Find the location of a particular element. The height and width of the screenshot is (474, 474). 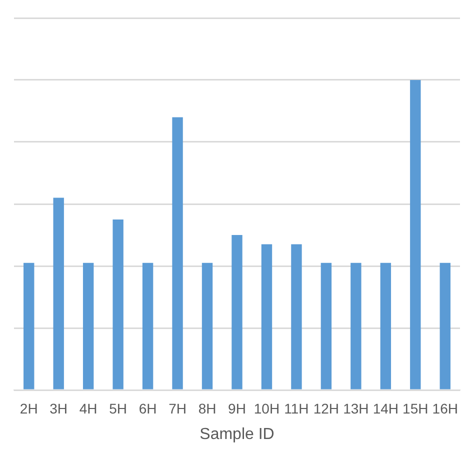

x-tick-label: 16H is located at coordinates (445, 408).